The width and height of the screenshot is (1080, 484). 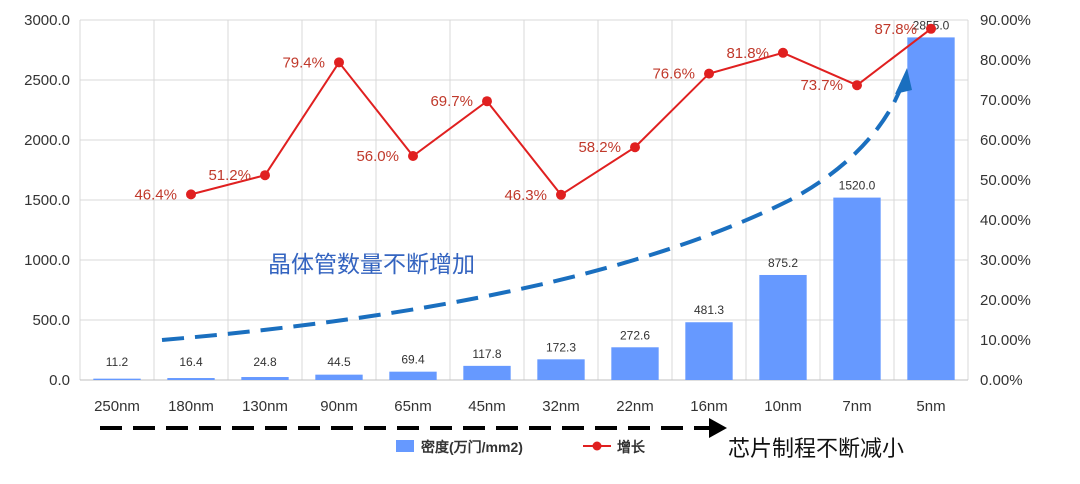 What do you see at coordinates (47, 80) in the screenshot?
I see `y-left-tick-label: 2500.0` at bounding box center [47, 80].